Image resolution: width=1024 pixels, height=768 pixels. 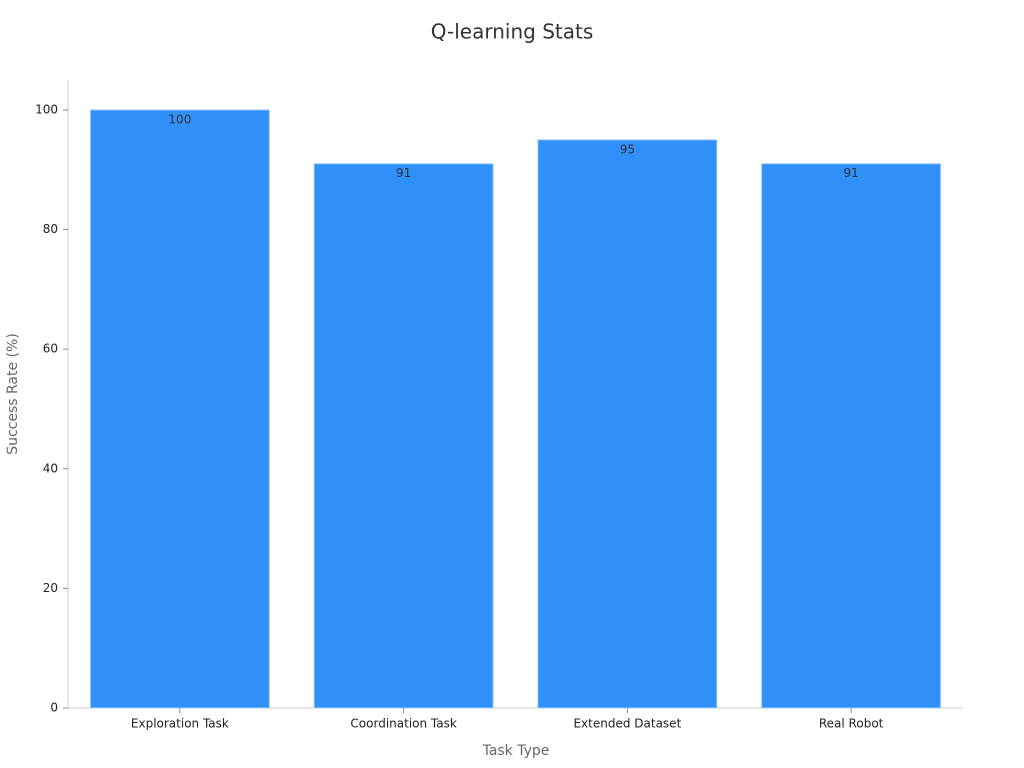 I want to click on x-axis-label: Task Type, so click(x=516, y=751).